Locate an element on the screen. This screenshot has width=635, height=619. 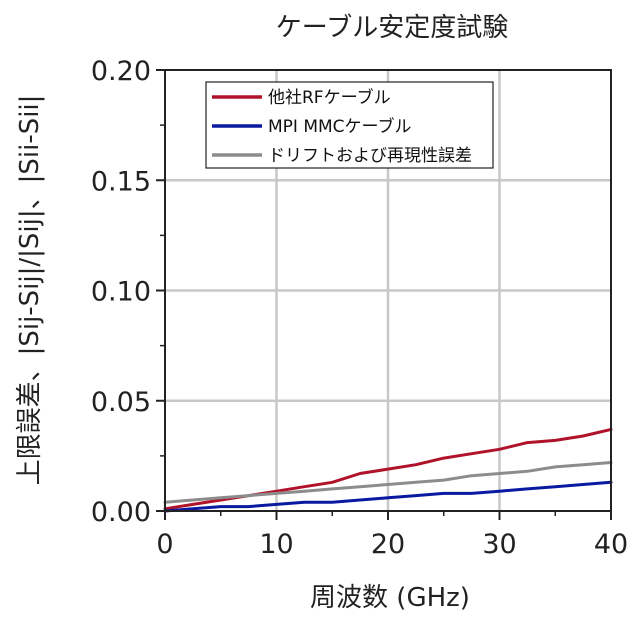
legend-label: 他社RFケーブル is located at coordinates (329, 97).